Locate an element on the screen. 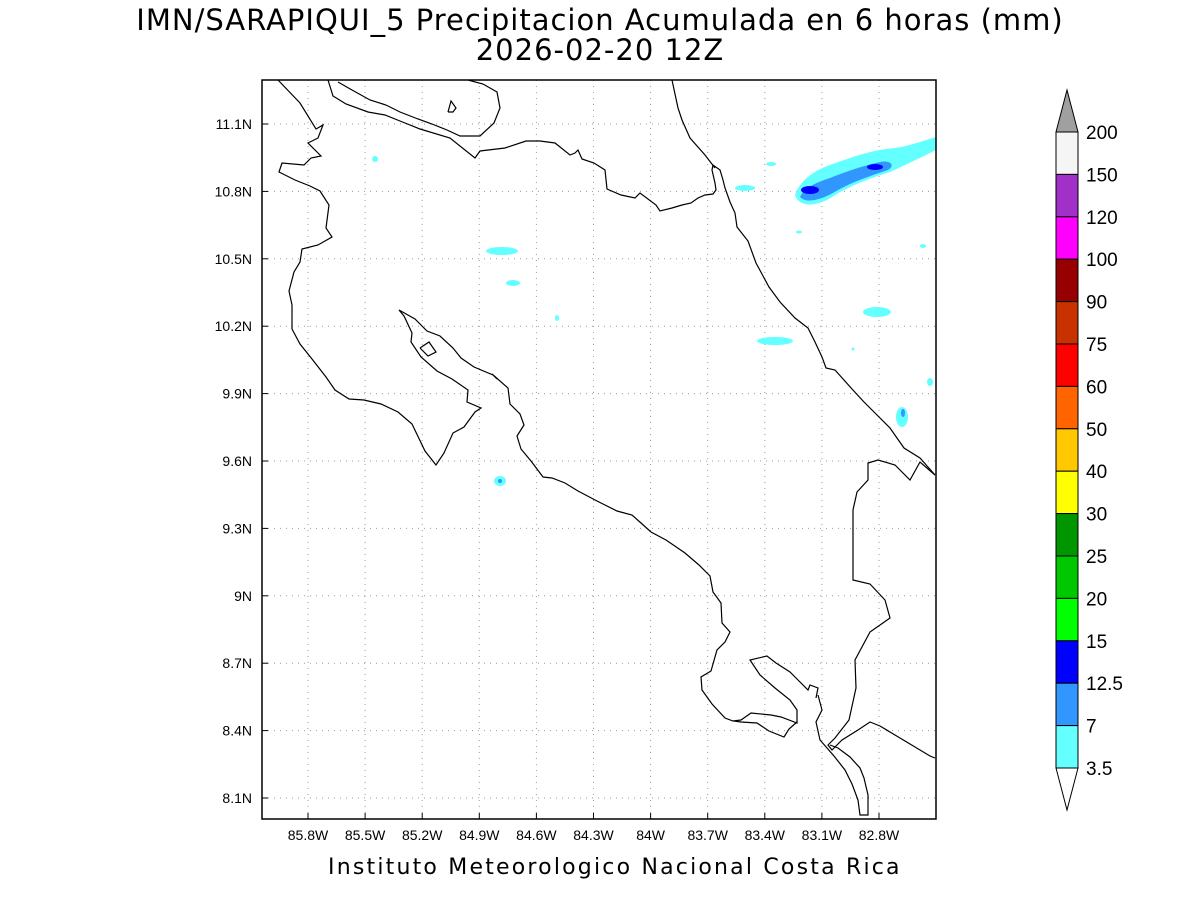 Image resolution: width=1200 pixels, height=900 pixels. burica-peninsula is located at coordinates (784, 688).